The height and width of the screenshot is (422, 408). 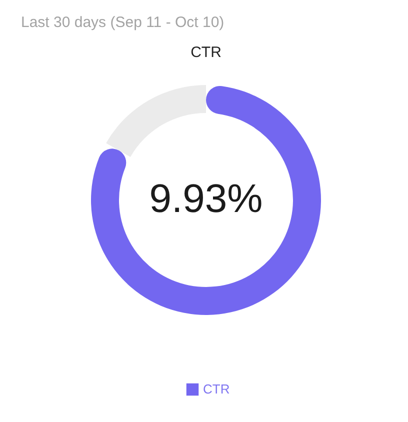 What do you see at coordinates (206, 52) in the screenshot?
I see `chart-title: CTR` at bounding box center [206, 52].